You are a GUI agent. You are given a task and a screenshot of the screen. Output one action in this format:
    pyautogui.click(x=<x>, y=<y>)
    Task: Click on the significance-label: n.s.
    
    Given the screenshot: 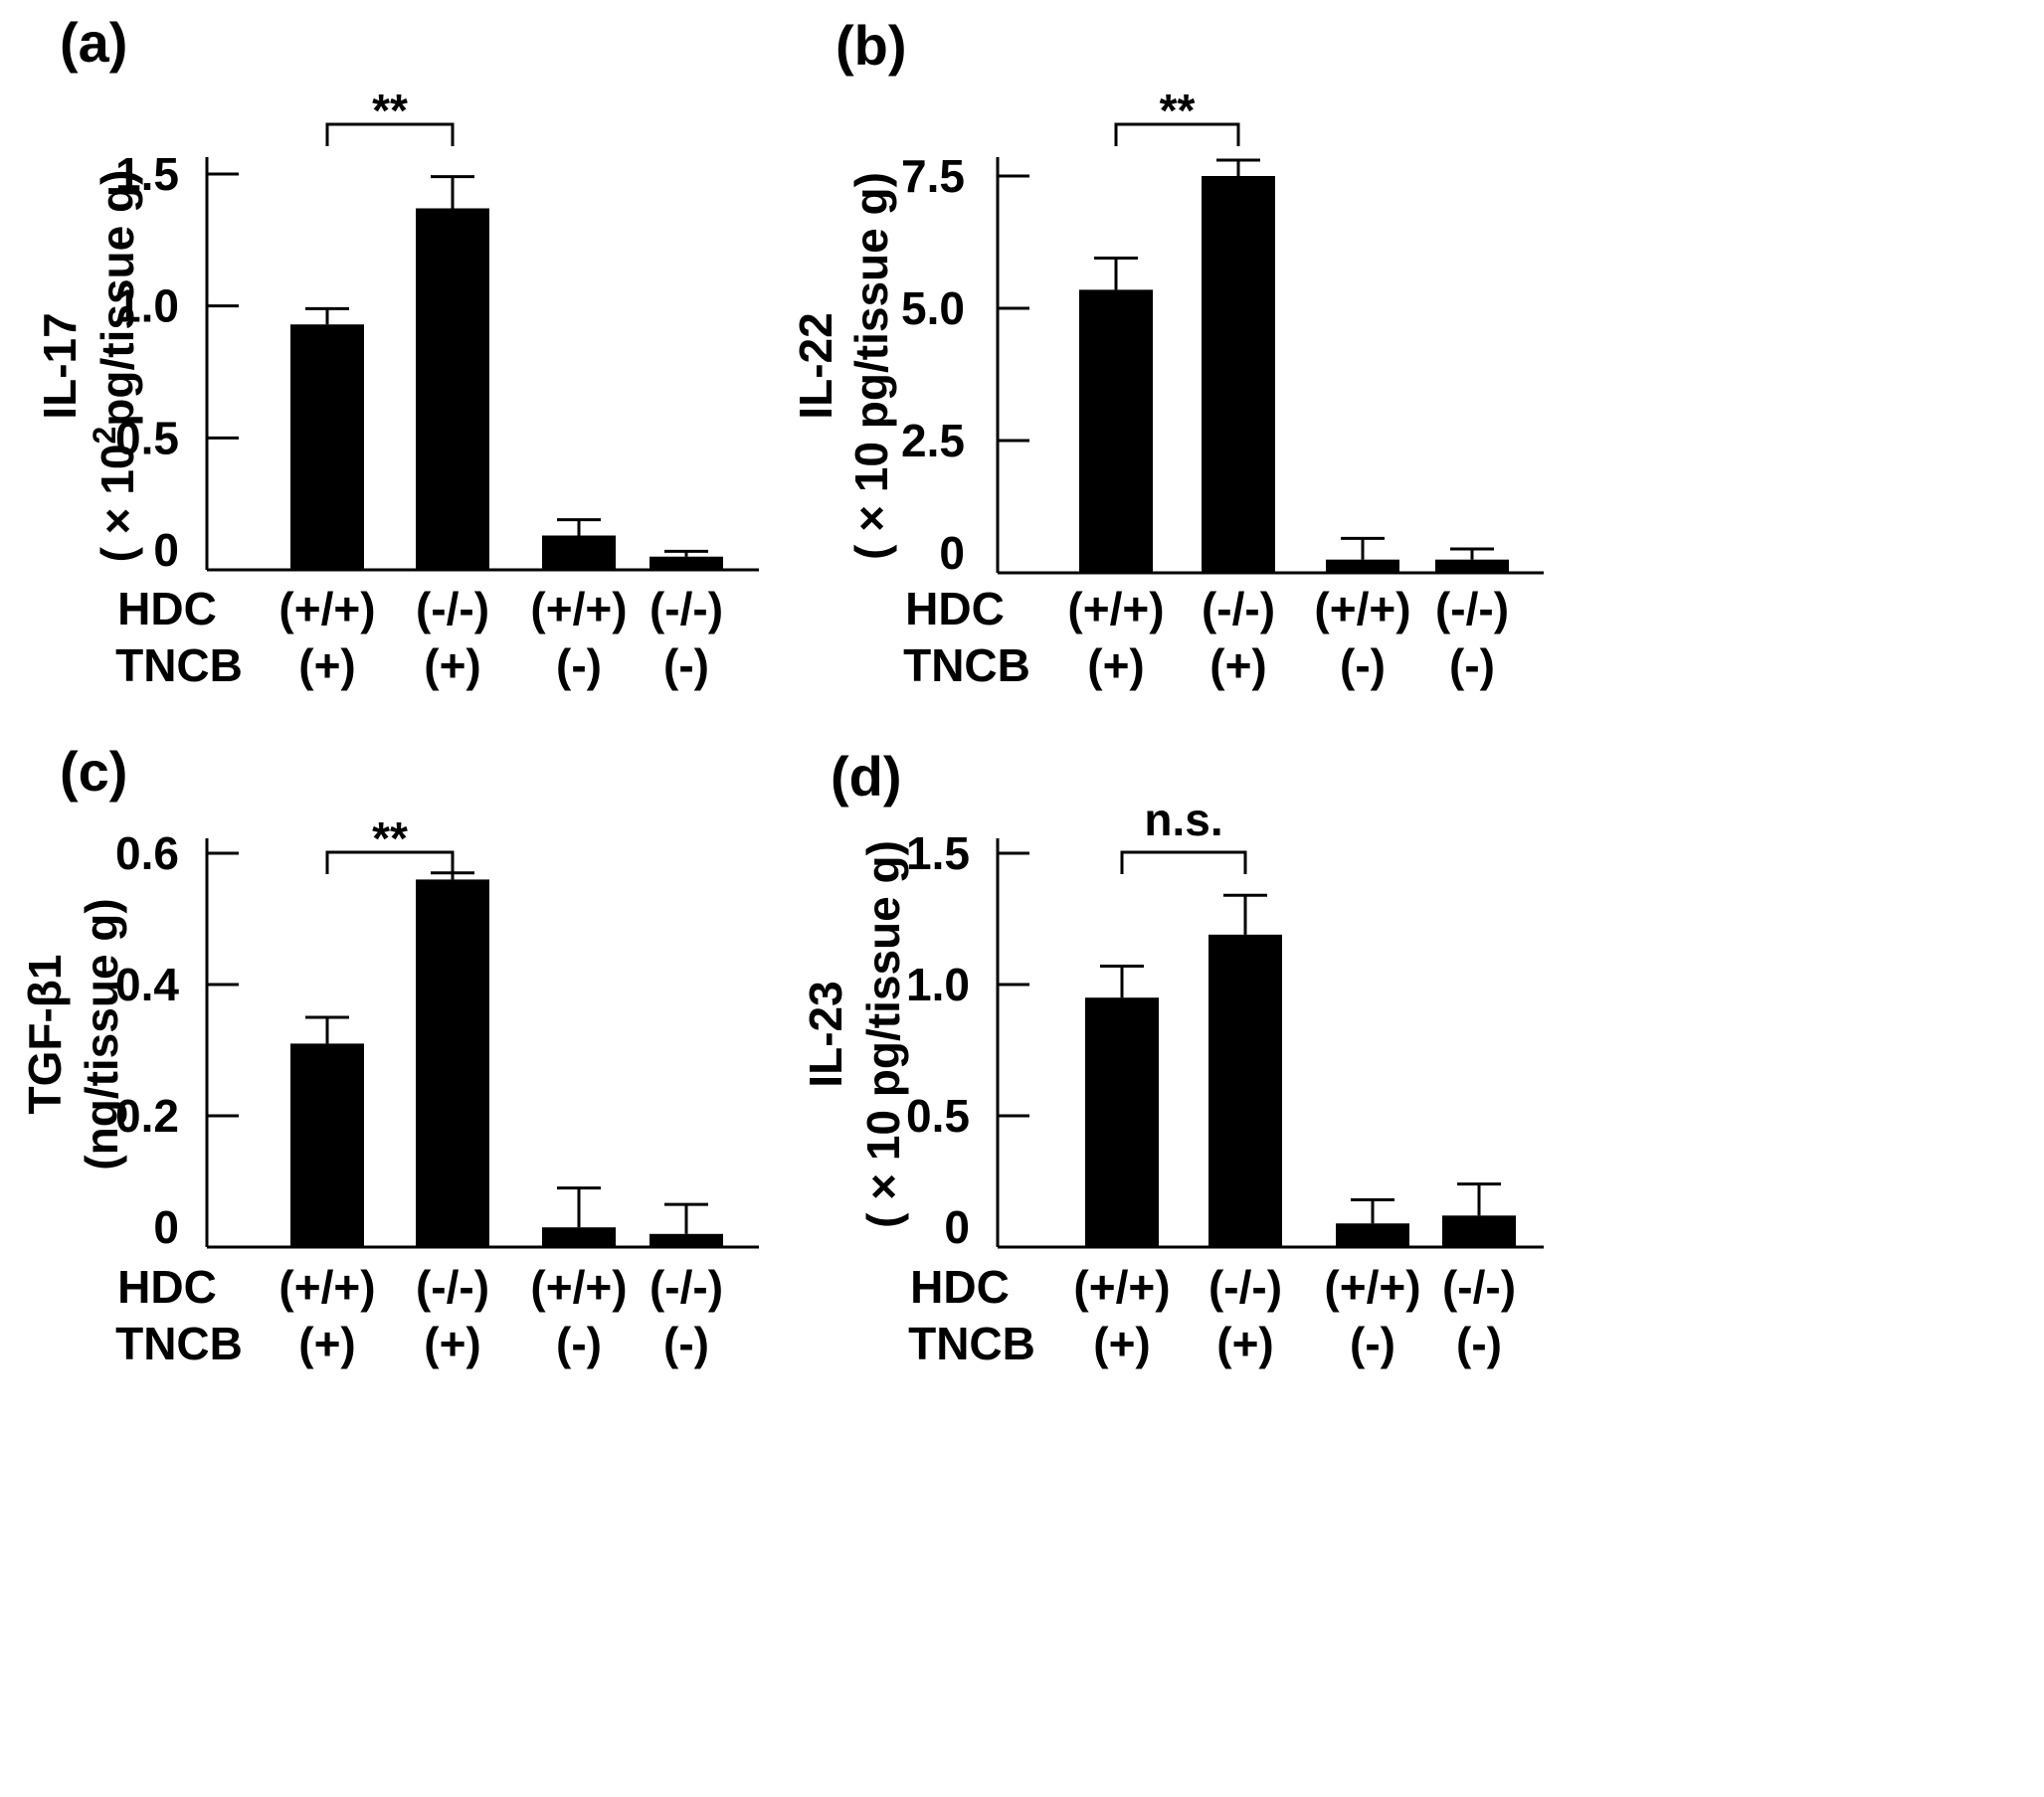 What is the action you would take?
    pyautogui.click(x=1183, y=820)
    